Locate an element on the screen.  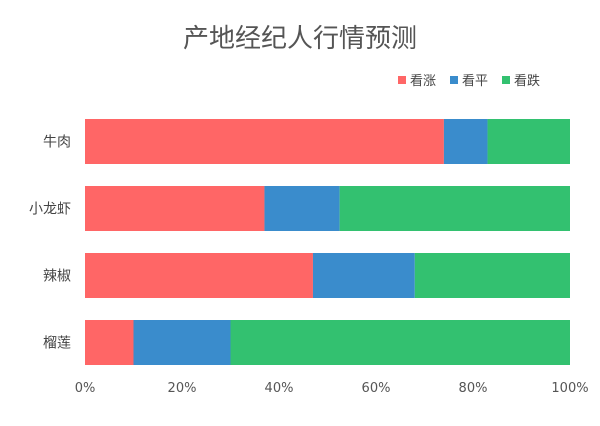
category-label-1: 小龙虾 is located at coordinates (50, 210).